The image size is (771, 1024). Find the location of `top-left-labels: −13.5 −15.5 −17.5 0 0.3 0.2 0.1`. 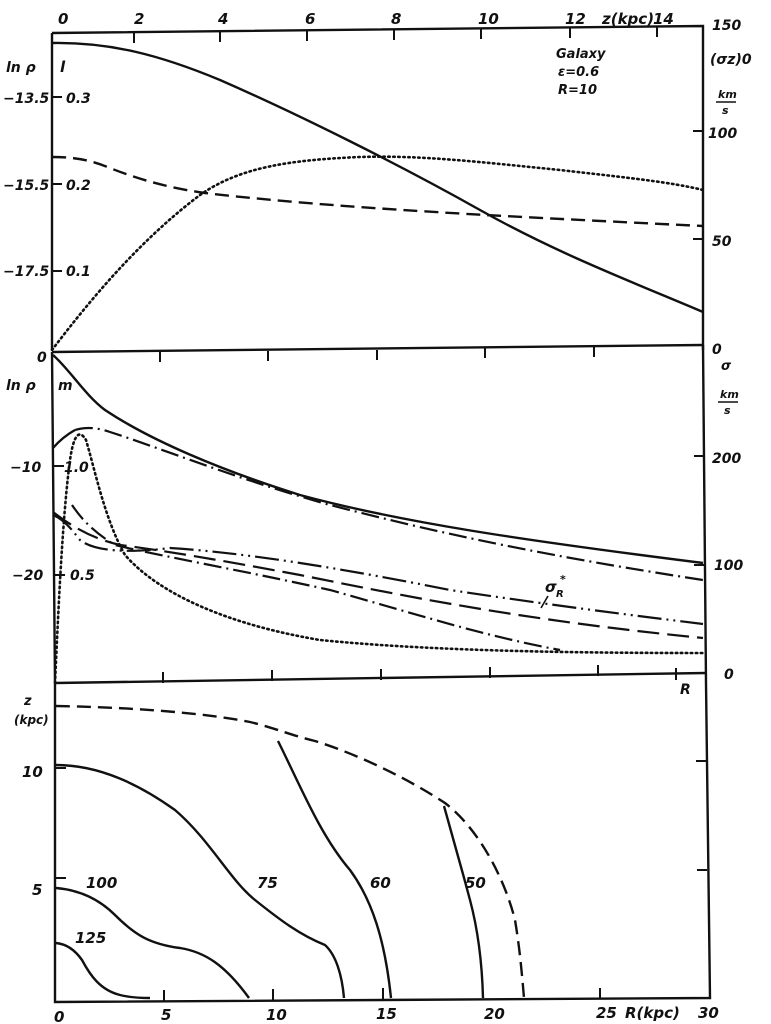

top-left-labels: −13.5 −15.5 −17.5 0 0.3 0.2 0.1 is located at coordinates (47, 228).